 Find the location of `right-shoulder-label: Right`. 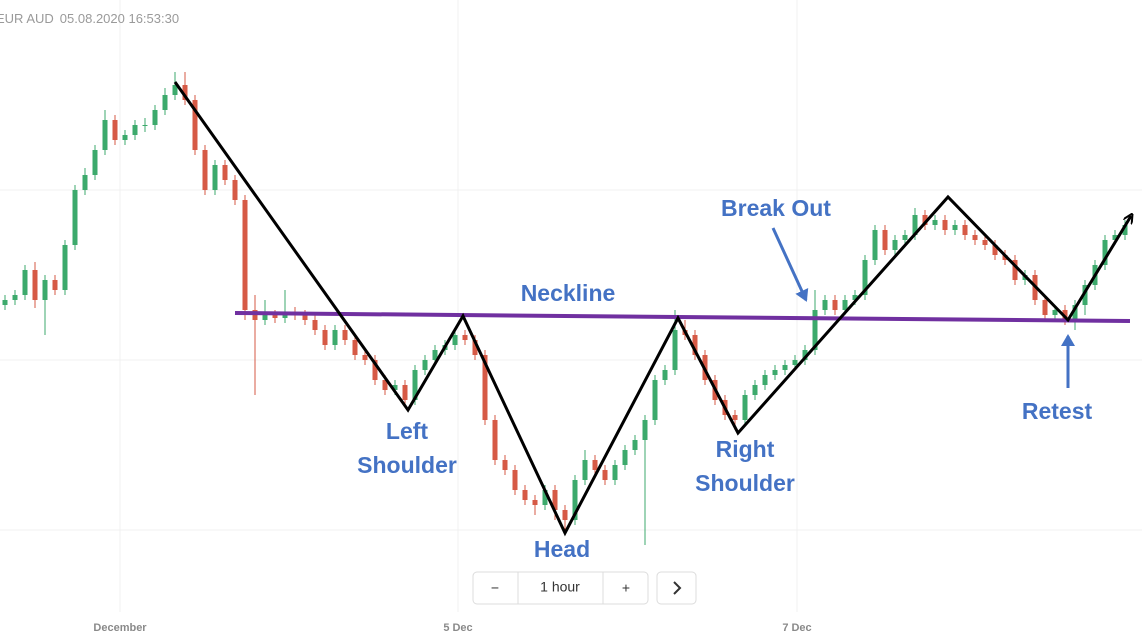

right-shoulder-label: Right is located at coordinates (745, 449).